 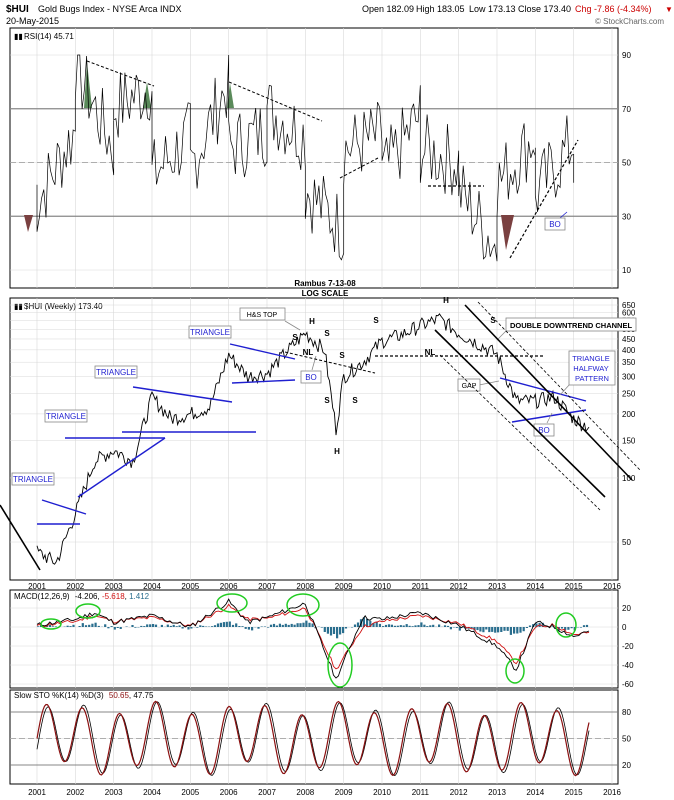 I want to click on y-tick-label: 150, so click(x=629, y=440).